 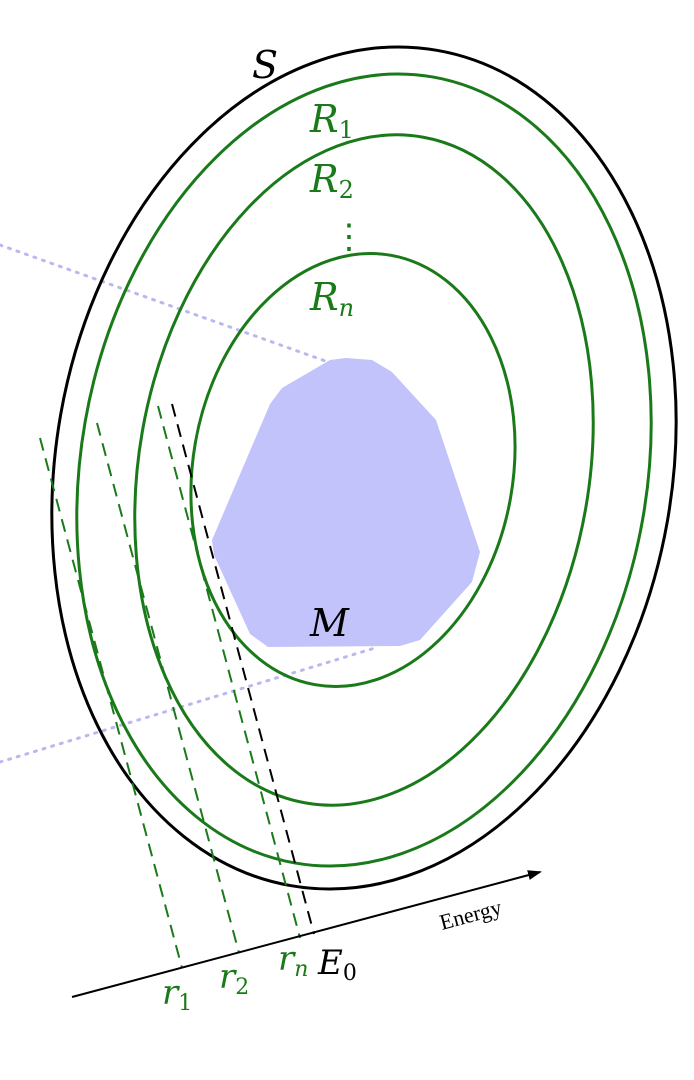 What do you see at coordinates (306, 934) in the screenshot?
I see `energy-axis` at bounding box center [306, 934].